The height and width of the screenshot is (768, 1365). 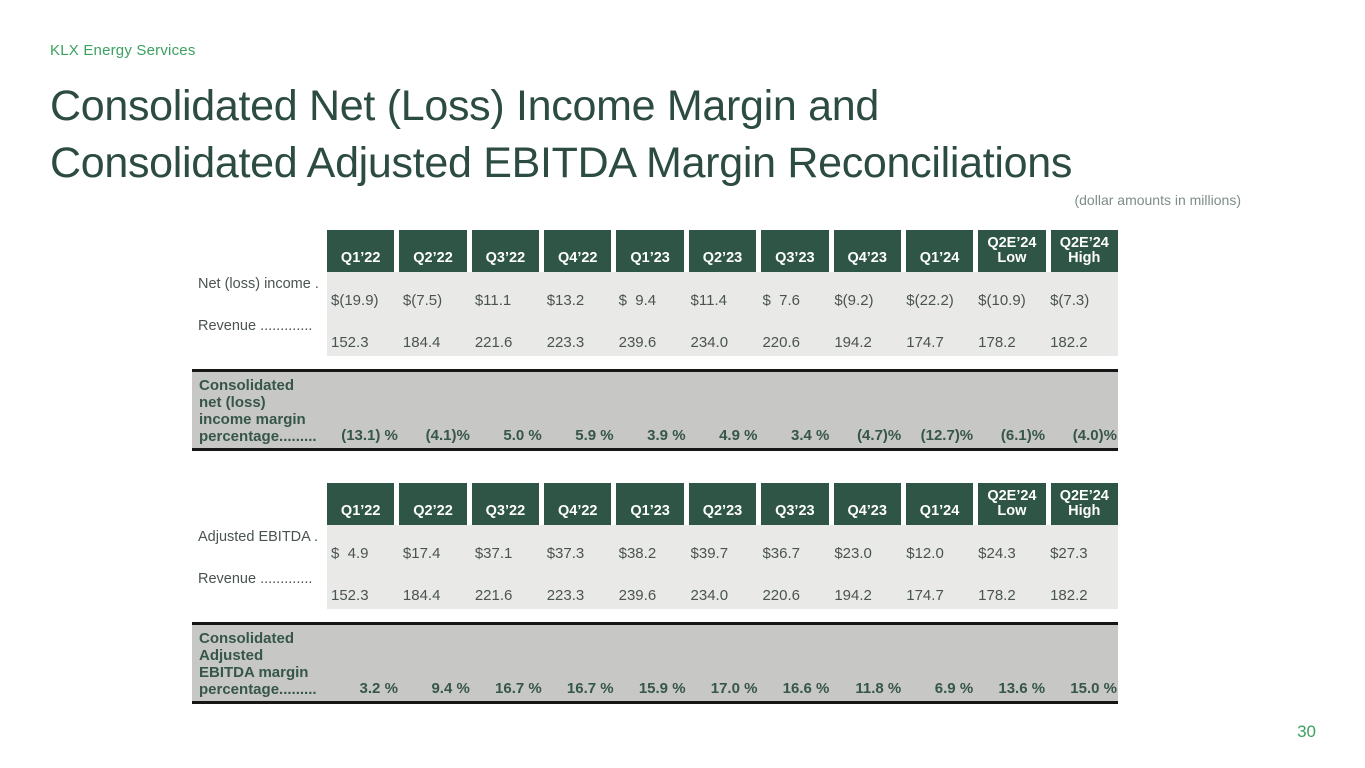 I want to click on margin-value-cell: 3.9 %, so click(x=666, y=435).